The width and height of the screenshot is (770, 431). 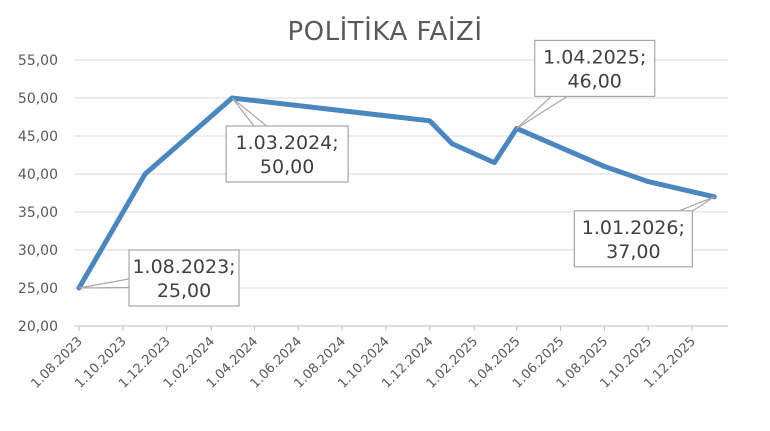 I want to click on y-tick-label: 40,00, so click(x=38, y=175).